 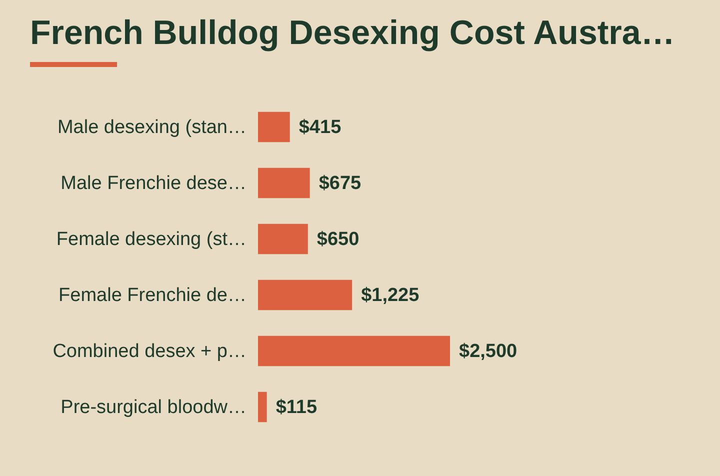 What do you see at coordinates (390, 295) in the screenshot?
I see `data-label: $1,225` at bounding box center [390, 295].